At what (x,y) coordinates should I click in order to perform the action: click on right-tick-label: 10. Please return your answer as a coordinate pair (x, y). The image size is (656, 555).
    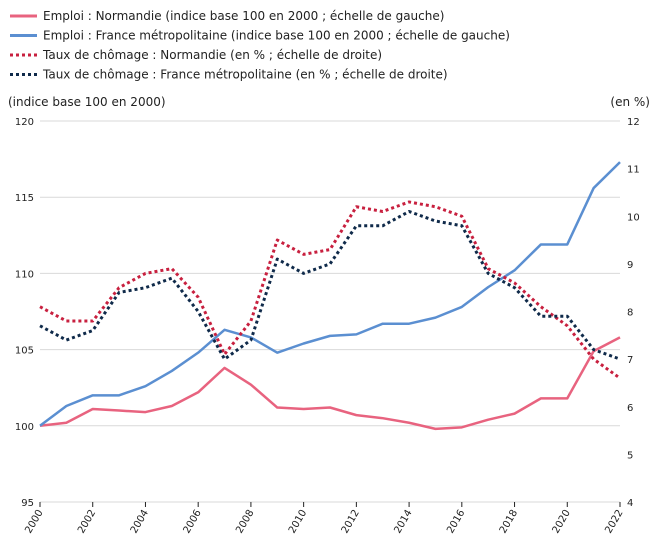
    Looking at the image, I should click on (633, 217).